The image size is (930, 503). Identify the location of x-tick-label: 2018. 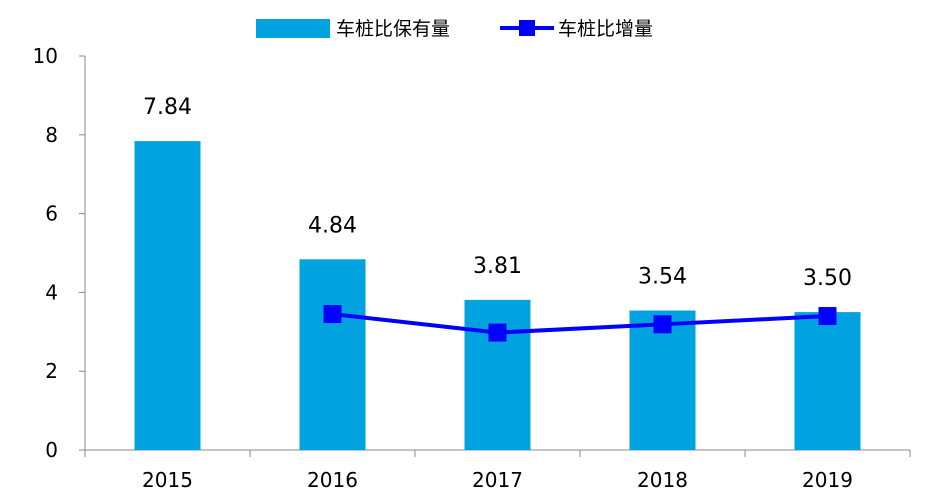
(662, 480).